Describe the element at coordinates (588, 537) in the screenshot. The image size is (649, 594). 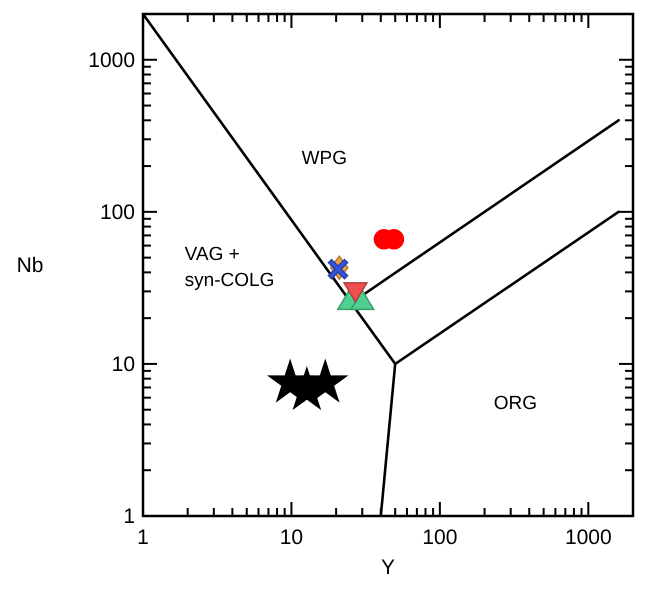
I see `x-tick-label: 1000` at that location.